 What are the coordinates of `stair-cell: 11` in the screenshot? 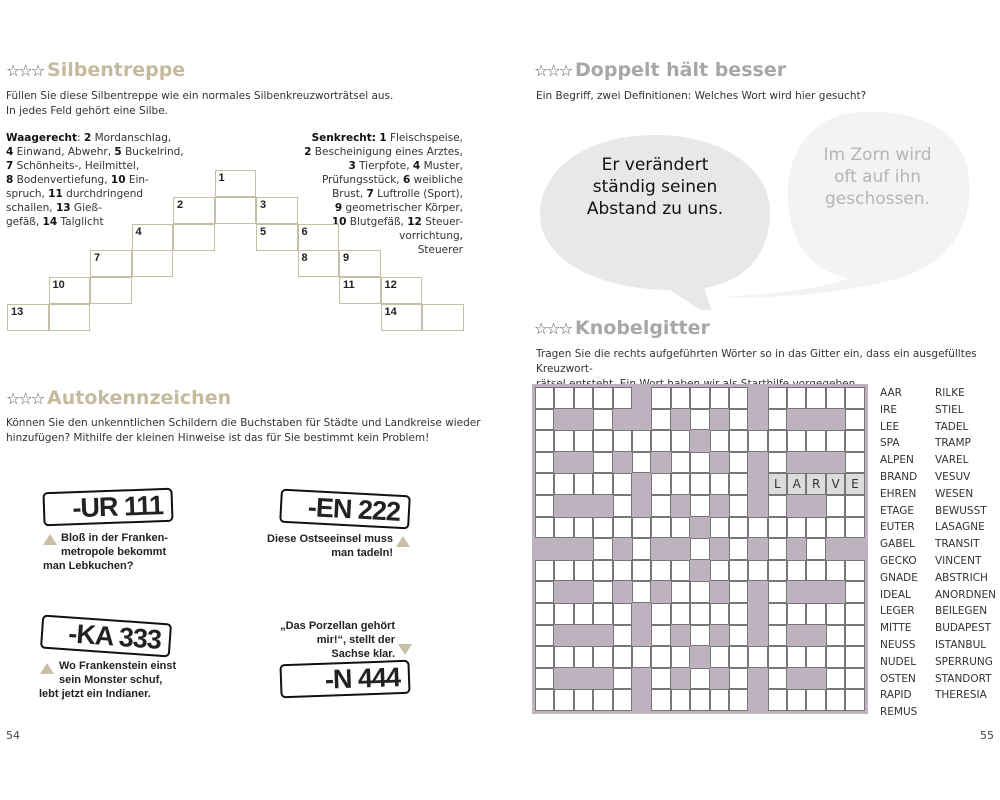 It's located at (360, 291).